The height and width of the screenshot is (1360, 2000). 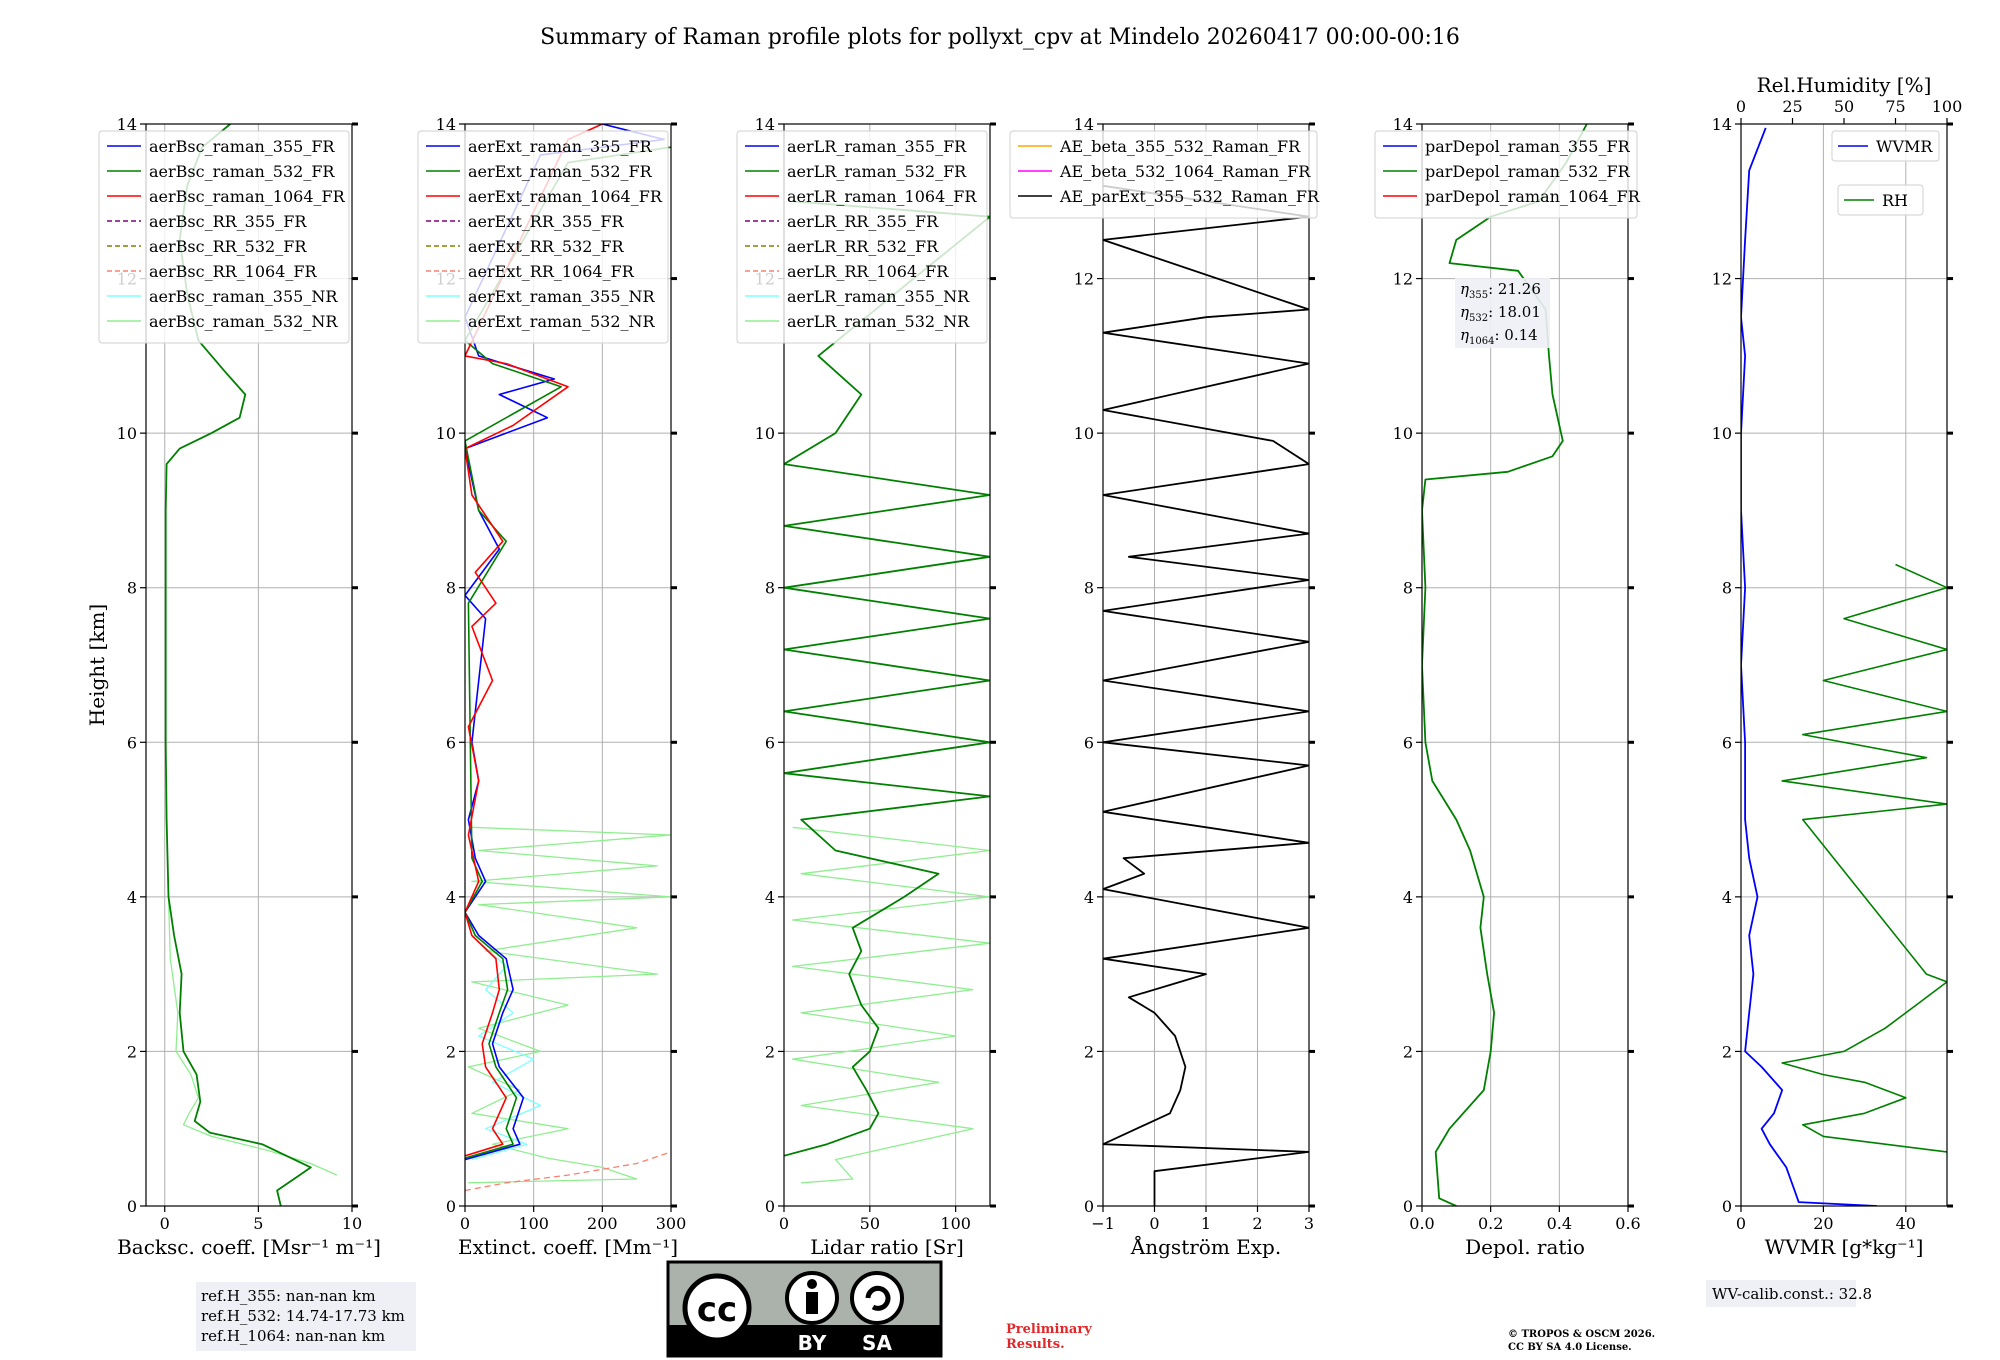 I want to click on legend-entry-aerExt_RR_532_FR: aerExt_RR_532_FR, so click(x=546, y=246).